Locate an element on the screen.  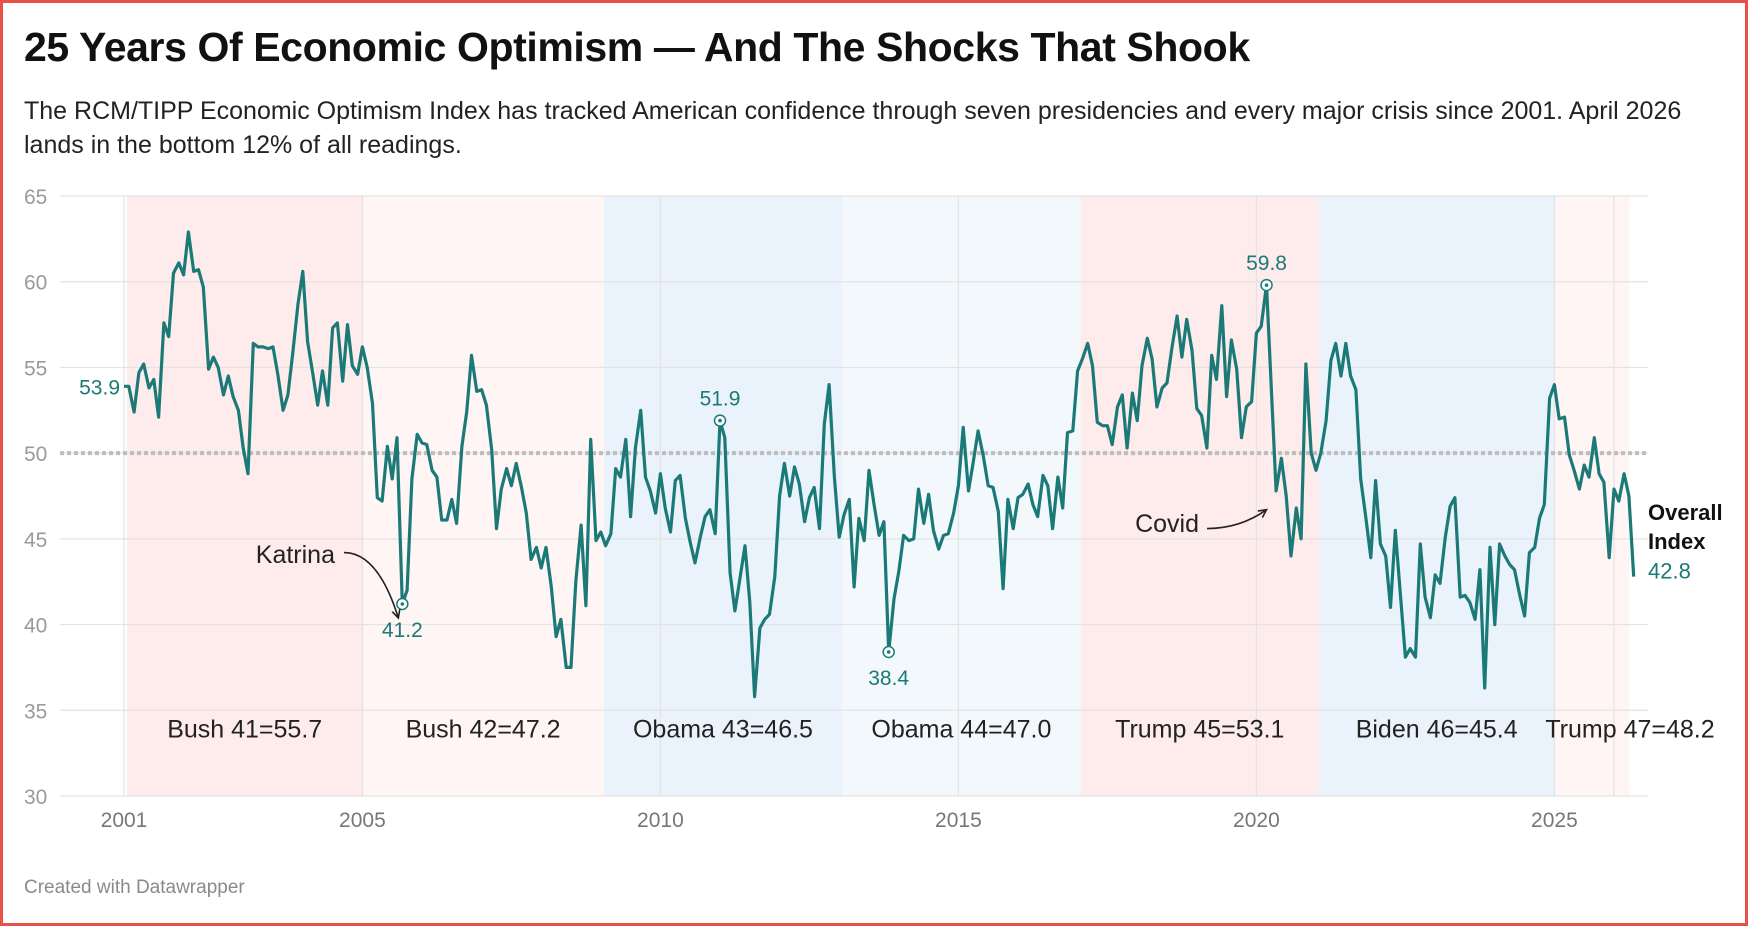
x-tick-label: 2020 is located at coordinates (1256, 820).